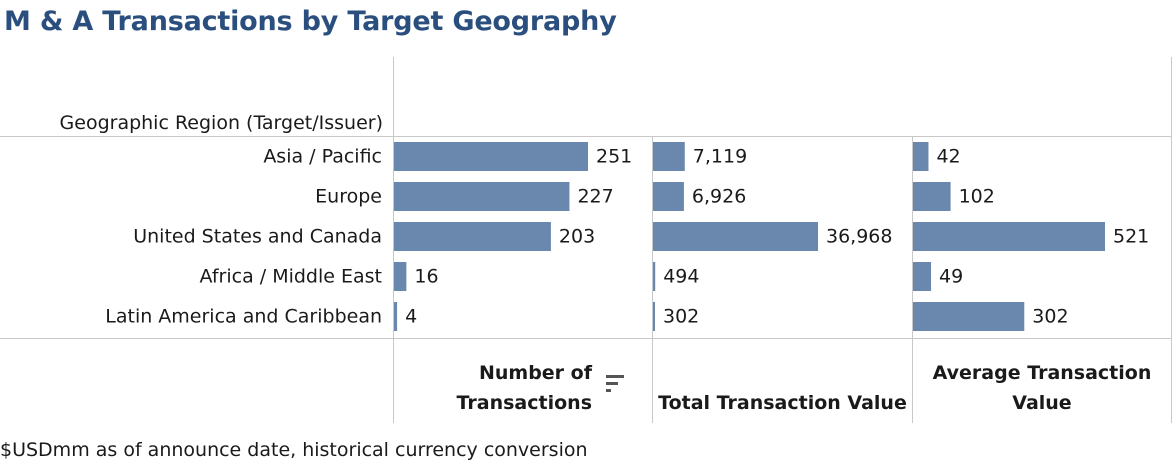  I want to click on data-label: 227, so click(595, 197).